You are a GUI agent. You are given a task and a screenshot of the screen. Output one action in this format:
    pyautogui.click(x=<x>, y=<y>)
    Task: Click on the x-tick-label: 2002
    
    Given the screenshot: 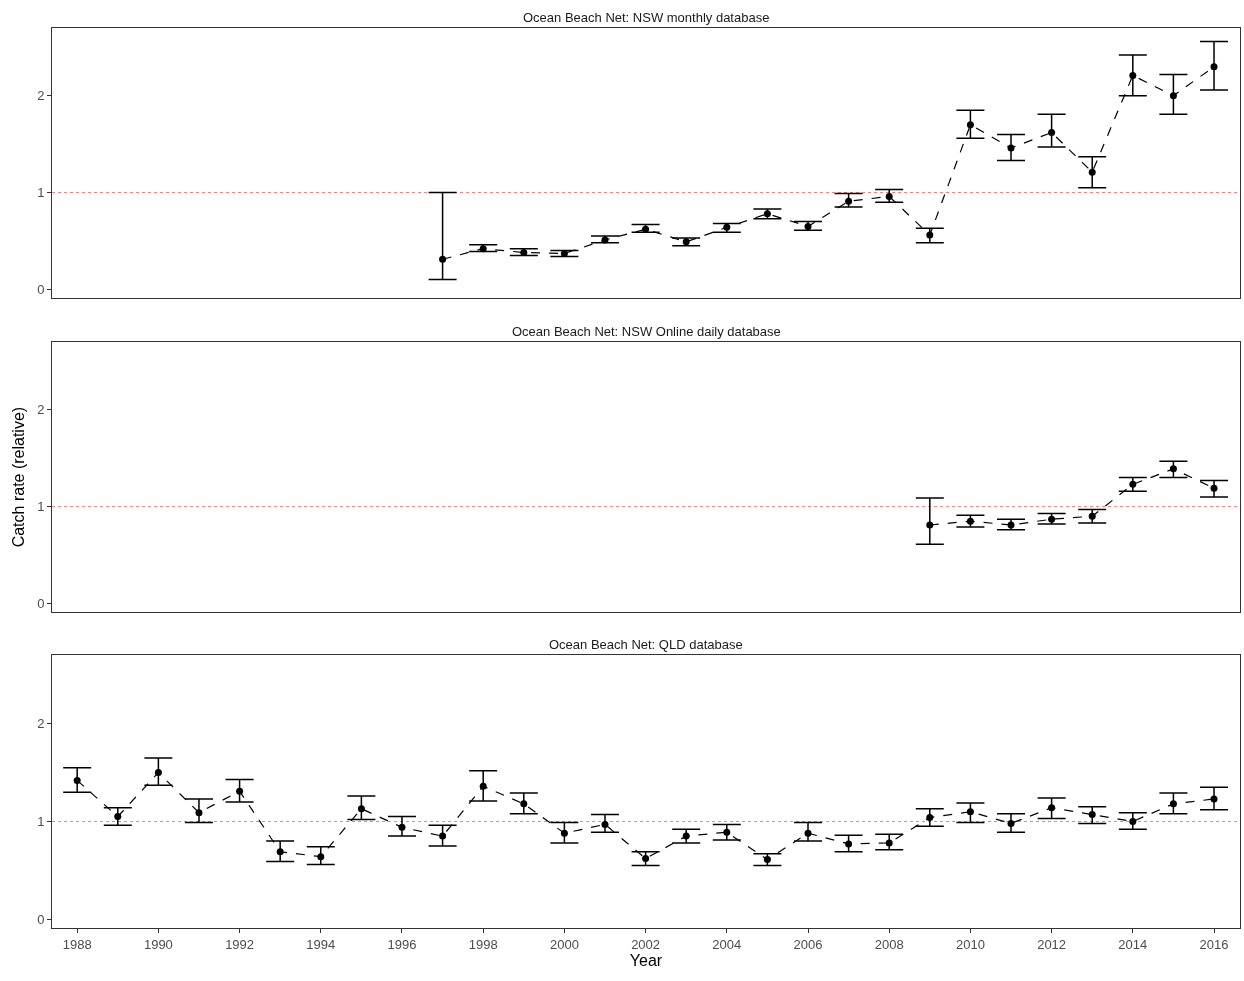 What is the action you would take?
    pyautogui.click(x=646, y=944)
    